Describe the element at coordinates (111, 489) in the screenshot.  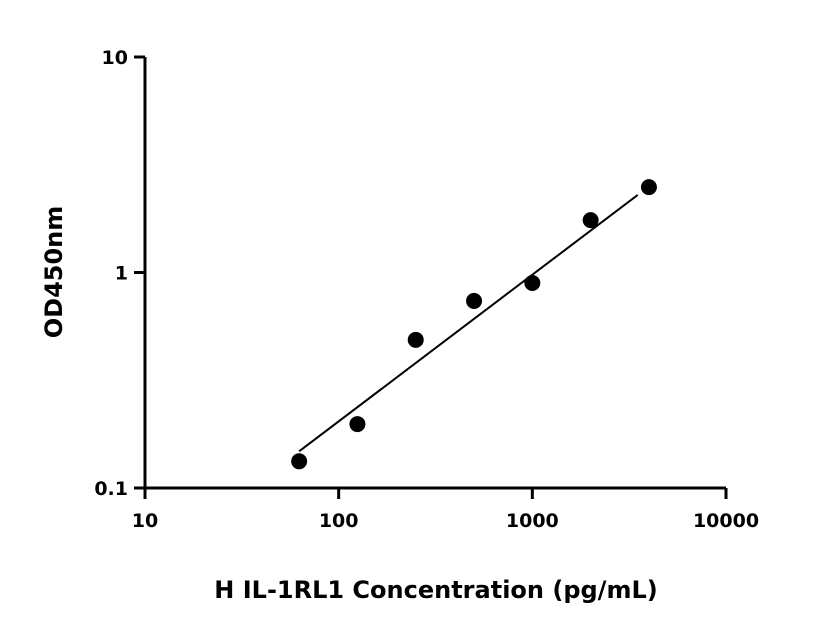
I see `y-tick-label: 0.1` at that location.